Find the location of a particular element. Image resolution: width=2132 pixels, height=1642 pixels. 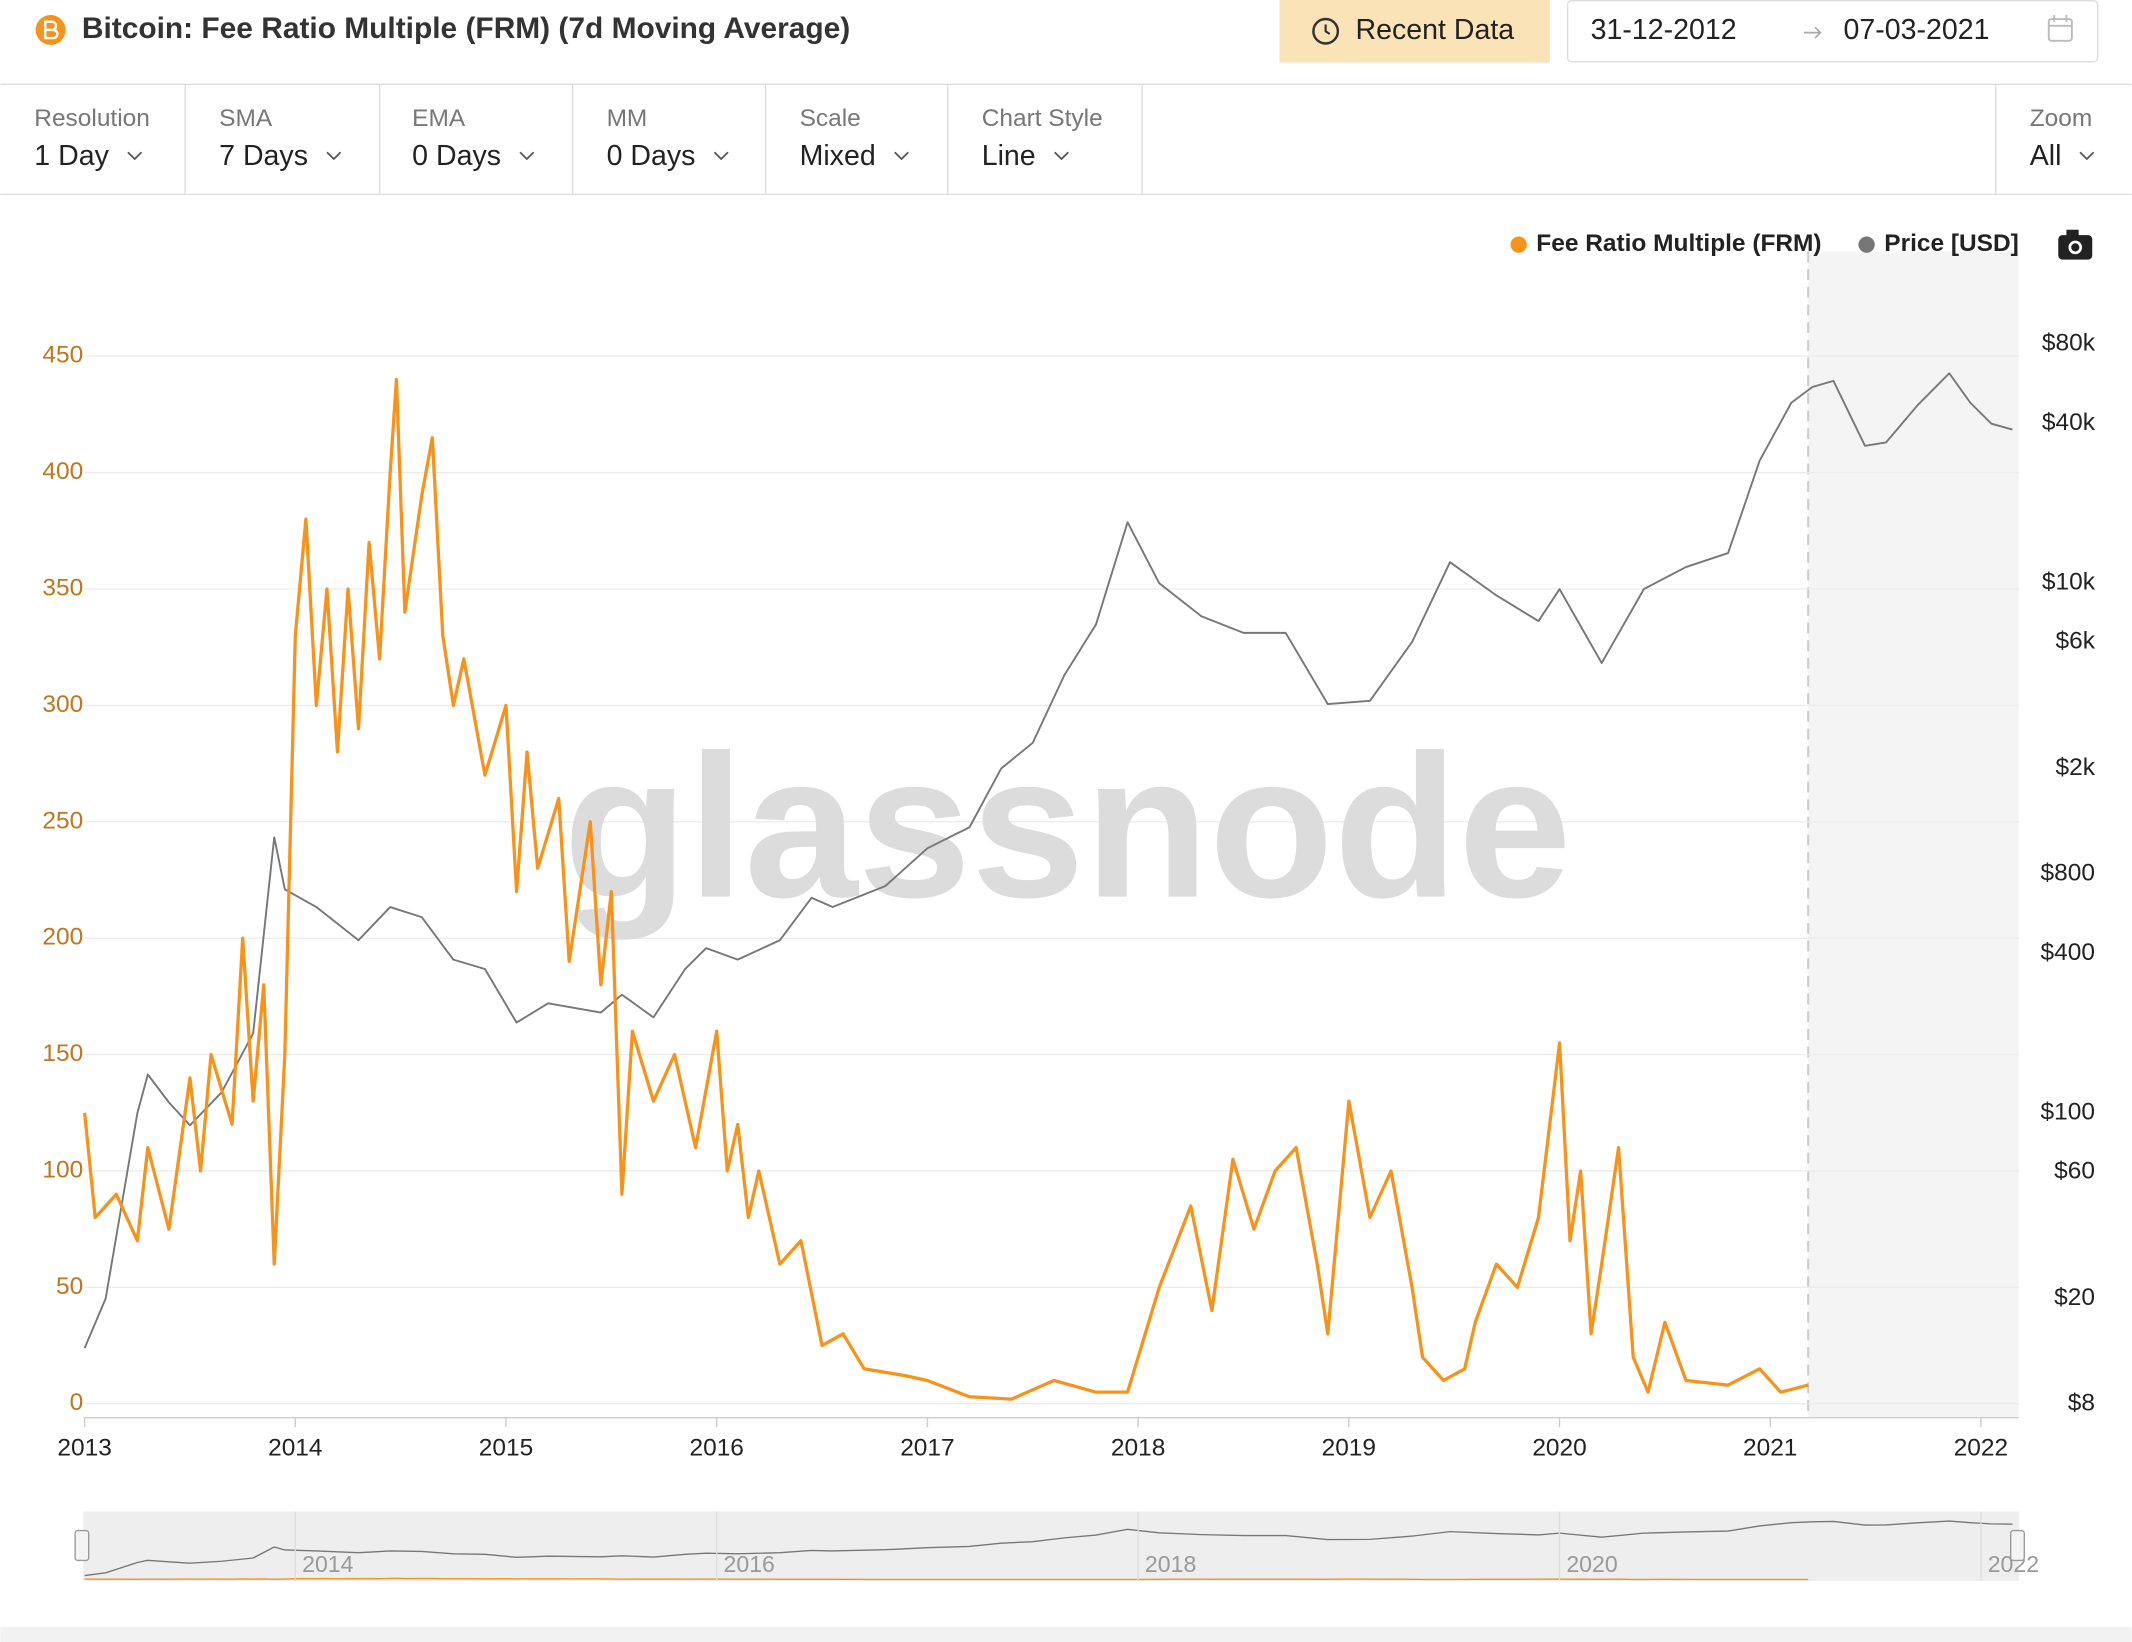

y2-tick-label: $40k is located at coordinates (2069, 422).